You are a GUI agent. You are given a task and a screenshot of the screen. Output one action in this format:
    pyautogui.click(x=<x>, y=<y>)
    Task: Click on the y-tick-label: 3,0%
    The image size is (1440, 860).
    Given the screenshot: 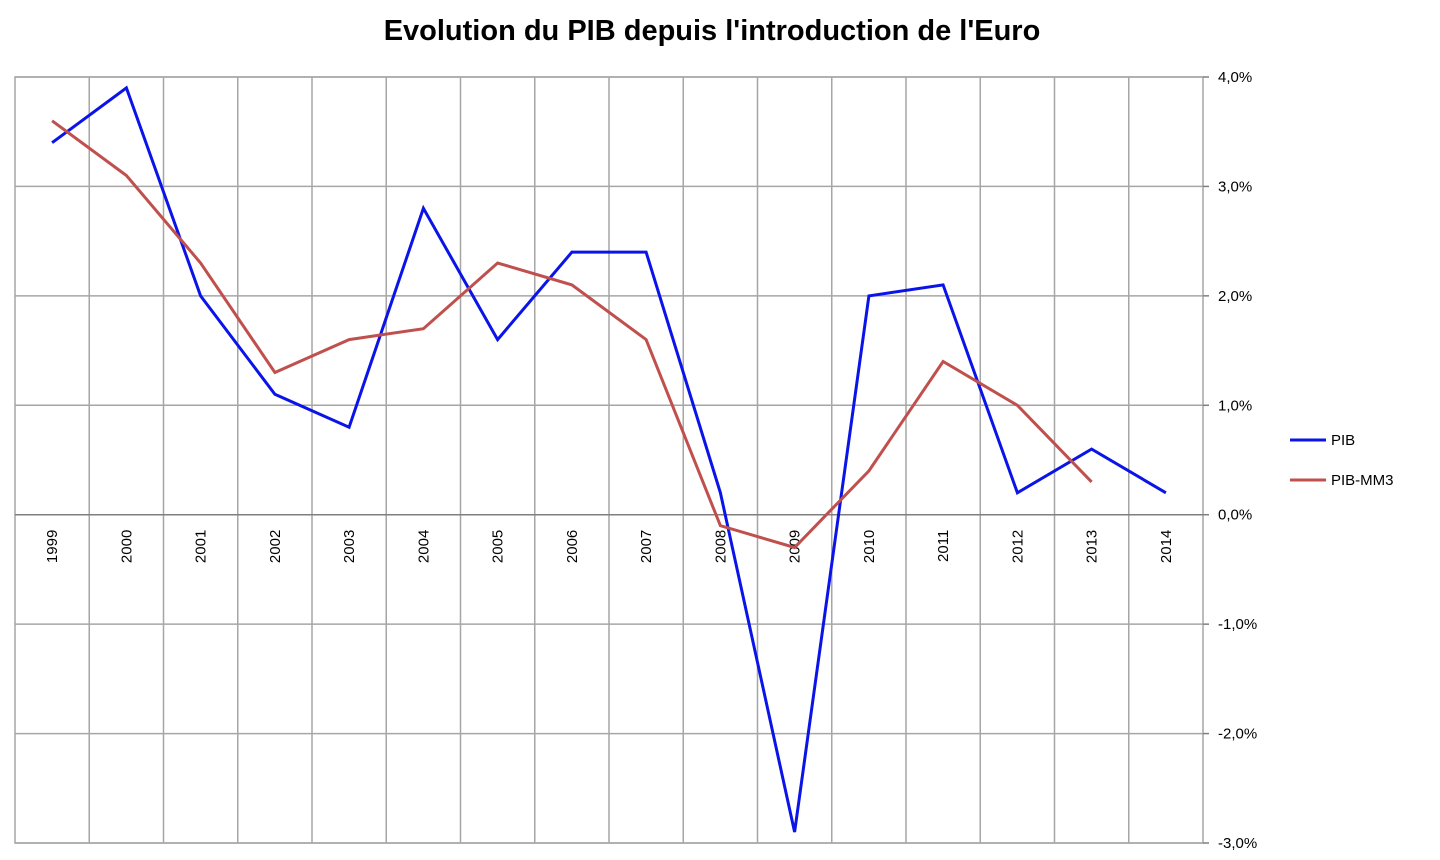 What is the action you would take?
    pyautogui.click(x=1235, y=186)
    